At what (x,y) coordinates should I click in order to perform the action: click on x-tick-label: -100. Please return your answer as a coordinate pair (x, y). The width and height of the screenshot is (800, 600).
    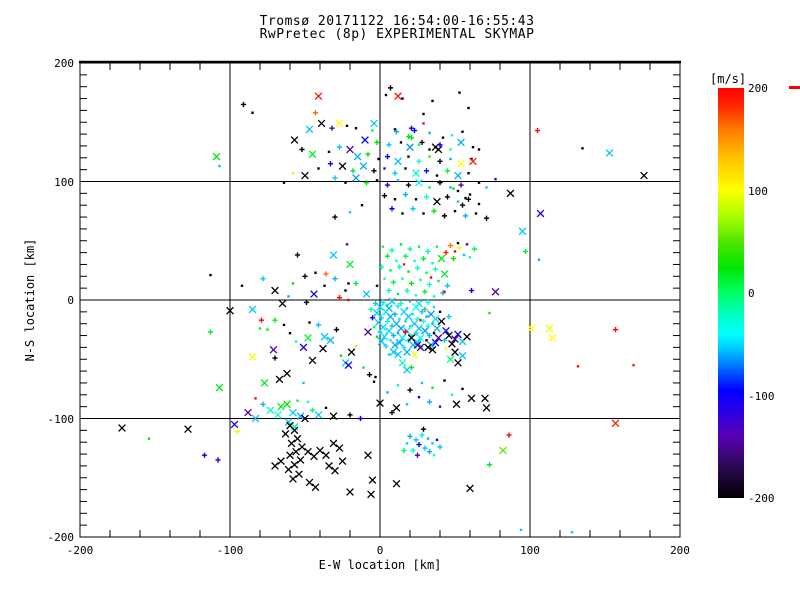
    Looking at the image, I should click on (230, 550).